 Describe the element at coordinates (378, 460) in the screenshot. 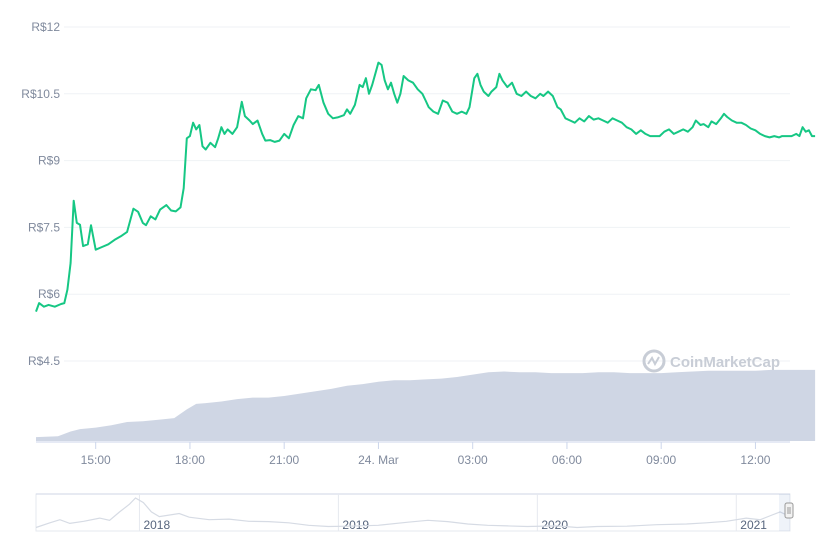

I see `x-tick-label: 24. Mar` at that location.